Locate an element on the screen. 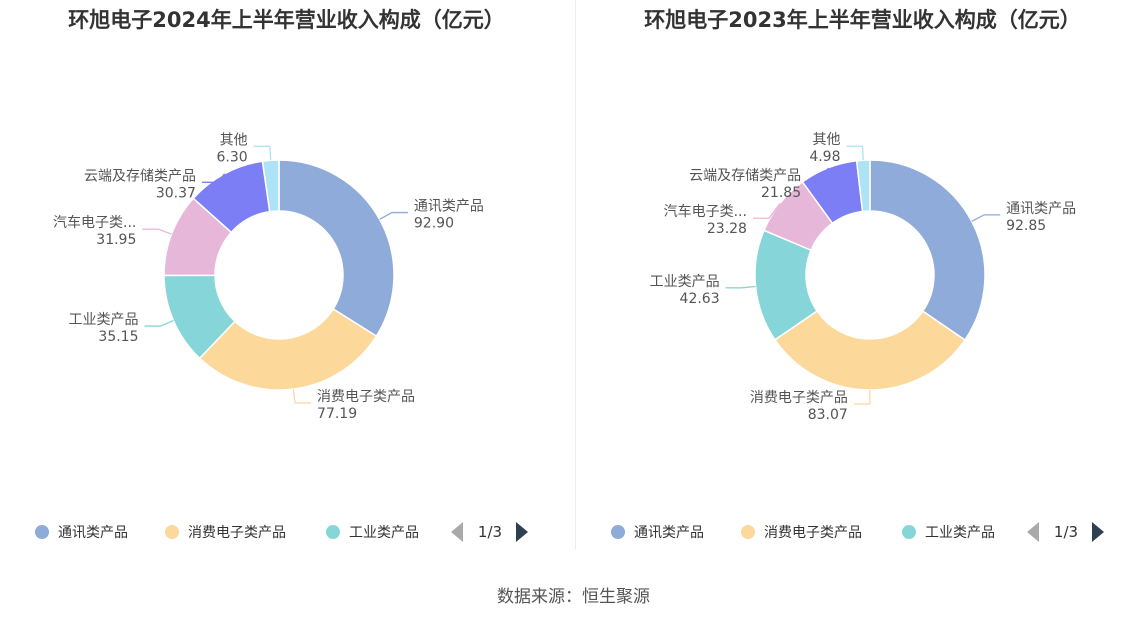  slice-label: 汽车电子类...31.95 is located at coordinates (112, 231).